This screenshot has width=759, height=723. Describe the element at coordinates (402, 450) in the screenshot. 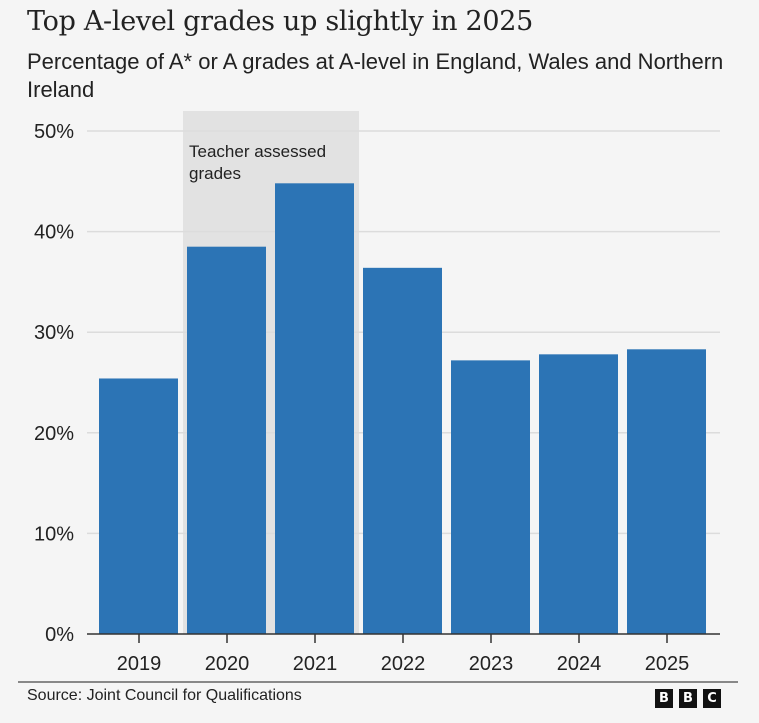

I see `bar-2022` at that location.